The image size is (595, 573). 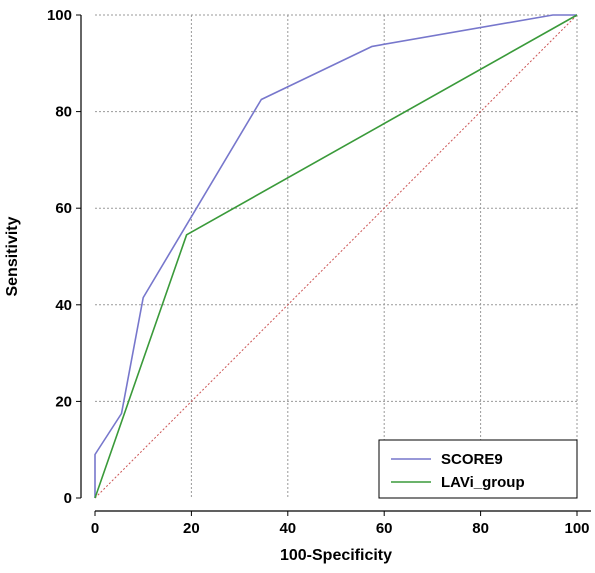 I want to click on x-tick-label: 80, so click(x=480, y=528).